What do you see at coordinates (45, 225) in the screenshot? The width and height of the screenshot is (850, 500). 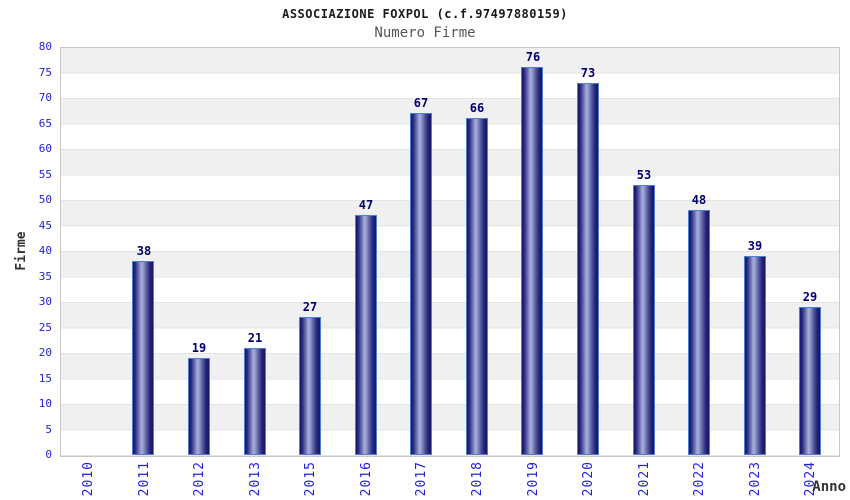 I see `y-tick-label: 45` at bounding box center [45, 225].